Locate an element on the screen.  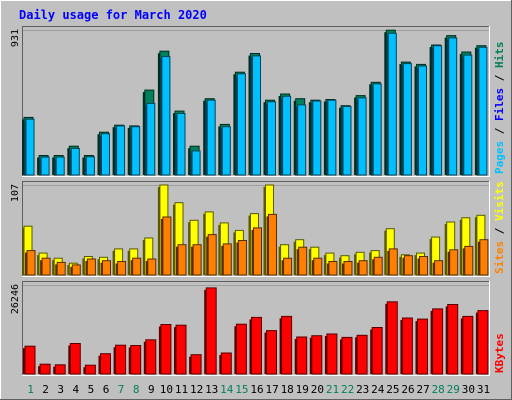
day-label-2: 2 is located at coordinates (45, 389).